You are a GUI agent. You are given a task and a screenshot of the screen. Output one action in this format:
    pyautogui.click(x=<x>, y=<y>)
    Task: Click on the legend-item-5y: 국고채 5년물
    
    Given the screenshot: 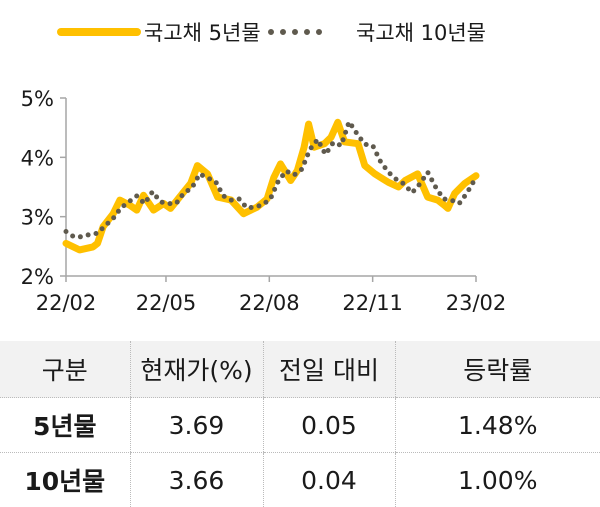 What is the action you would take?
    pyautogui.click(x=158, y=32)
    